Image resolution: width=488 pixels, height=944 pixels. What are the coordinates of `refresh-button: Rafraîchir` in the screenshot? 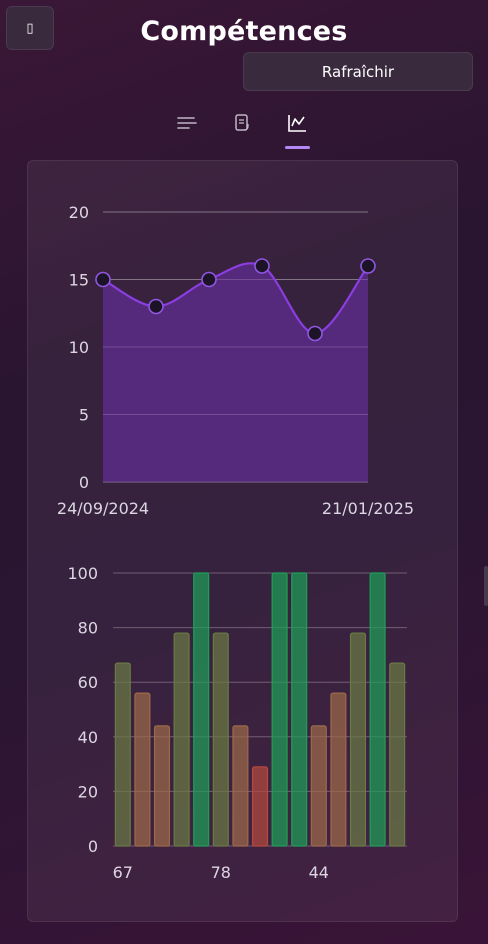 It's located at (358, 71).